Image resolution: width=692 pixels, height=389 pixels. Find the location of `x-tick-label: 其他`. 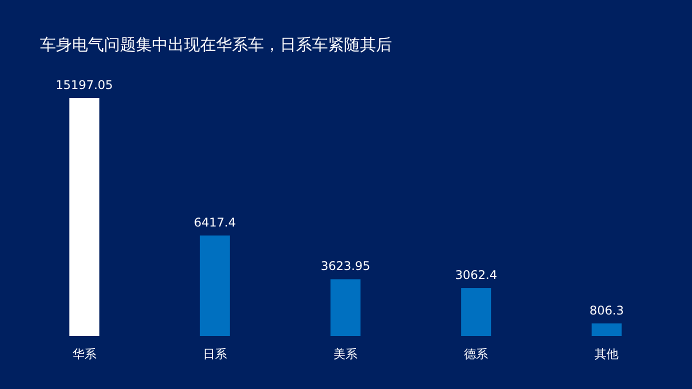

x-tick-label: 其他 is located at coordinates (606, 354).